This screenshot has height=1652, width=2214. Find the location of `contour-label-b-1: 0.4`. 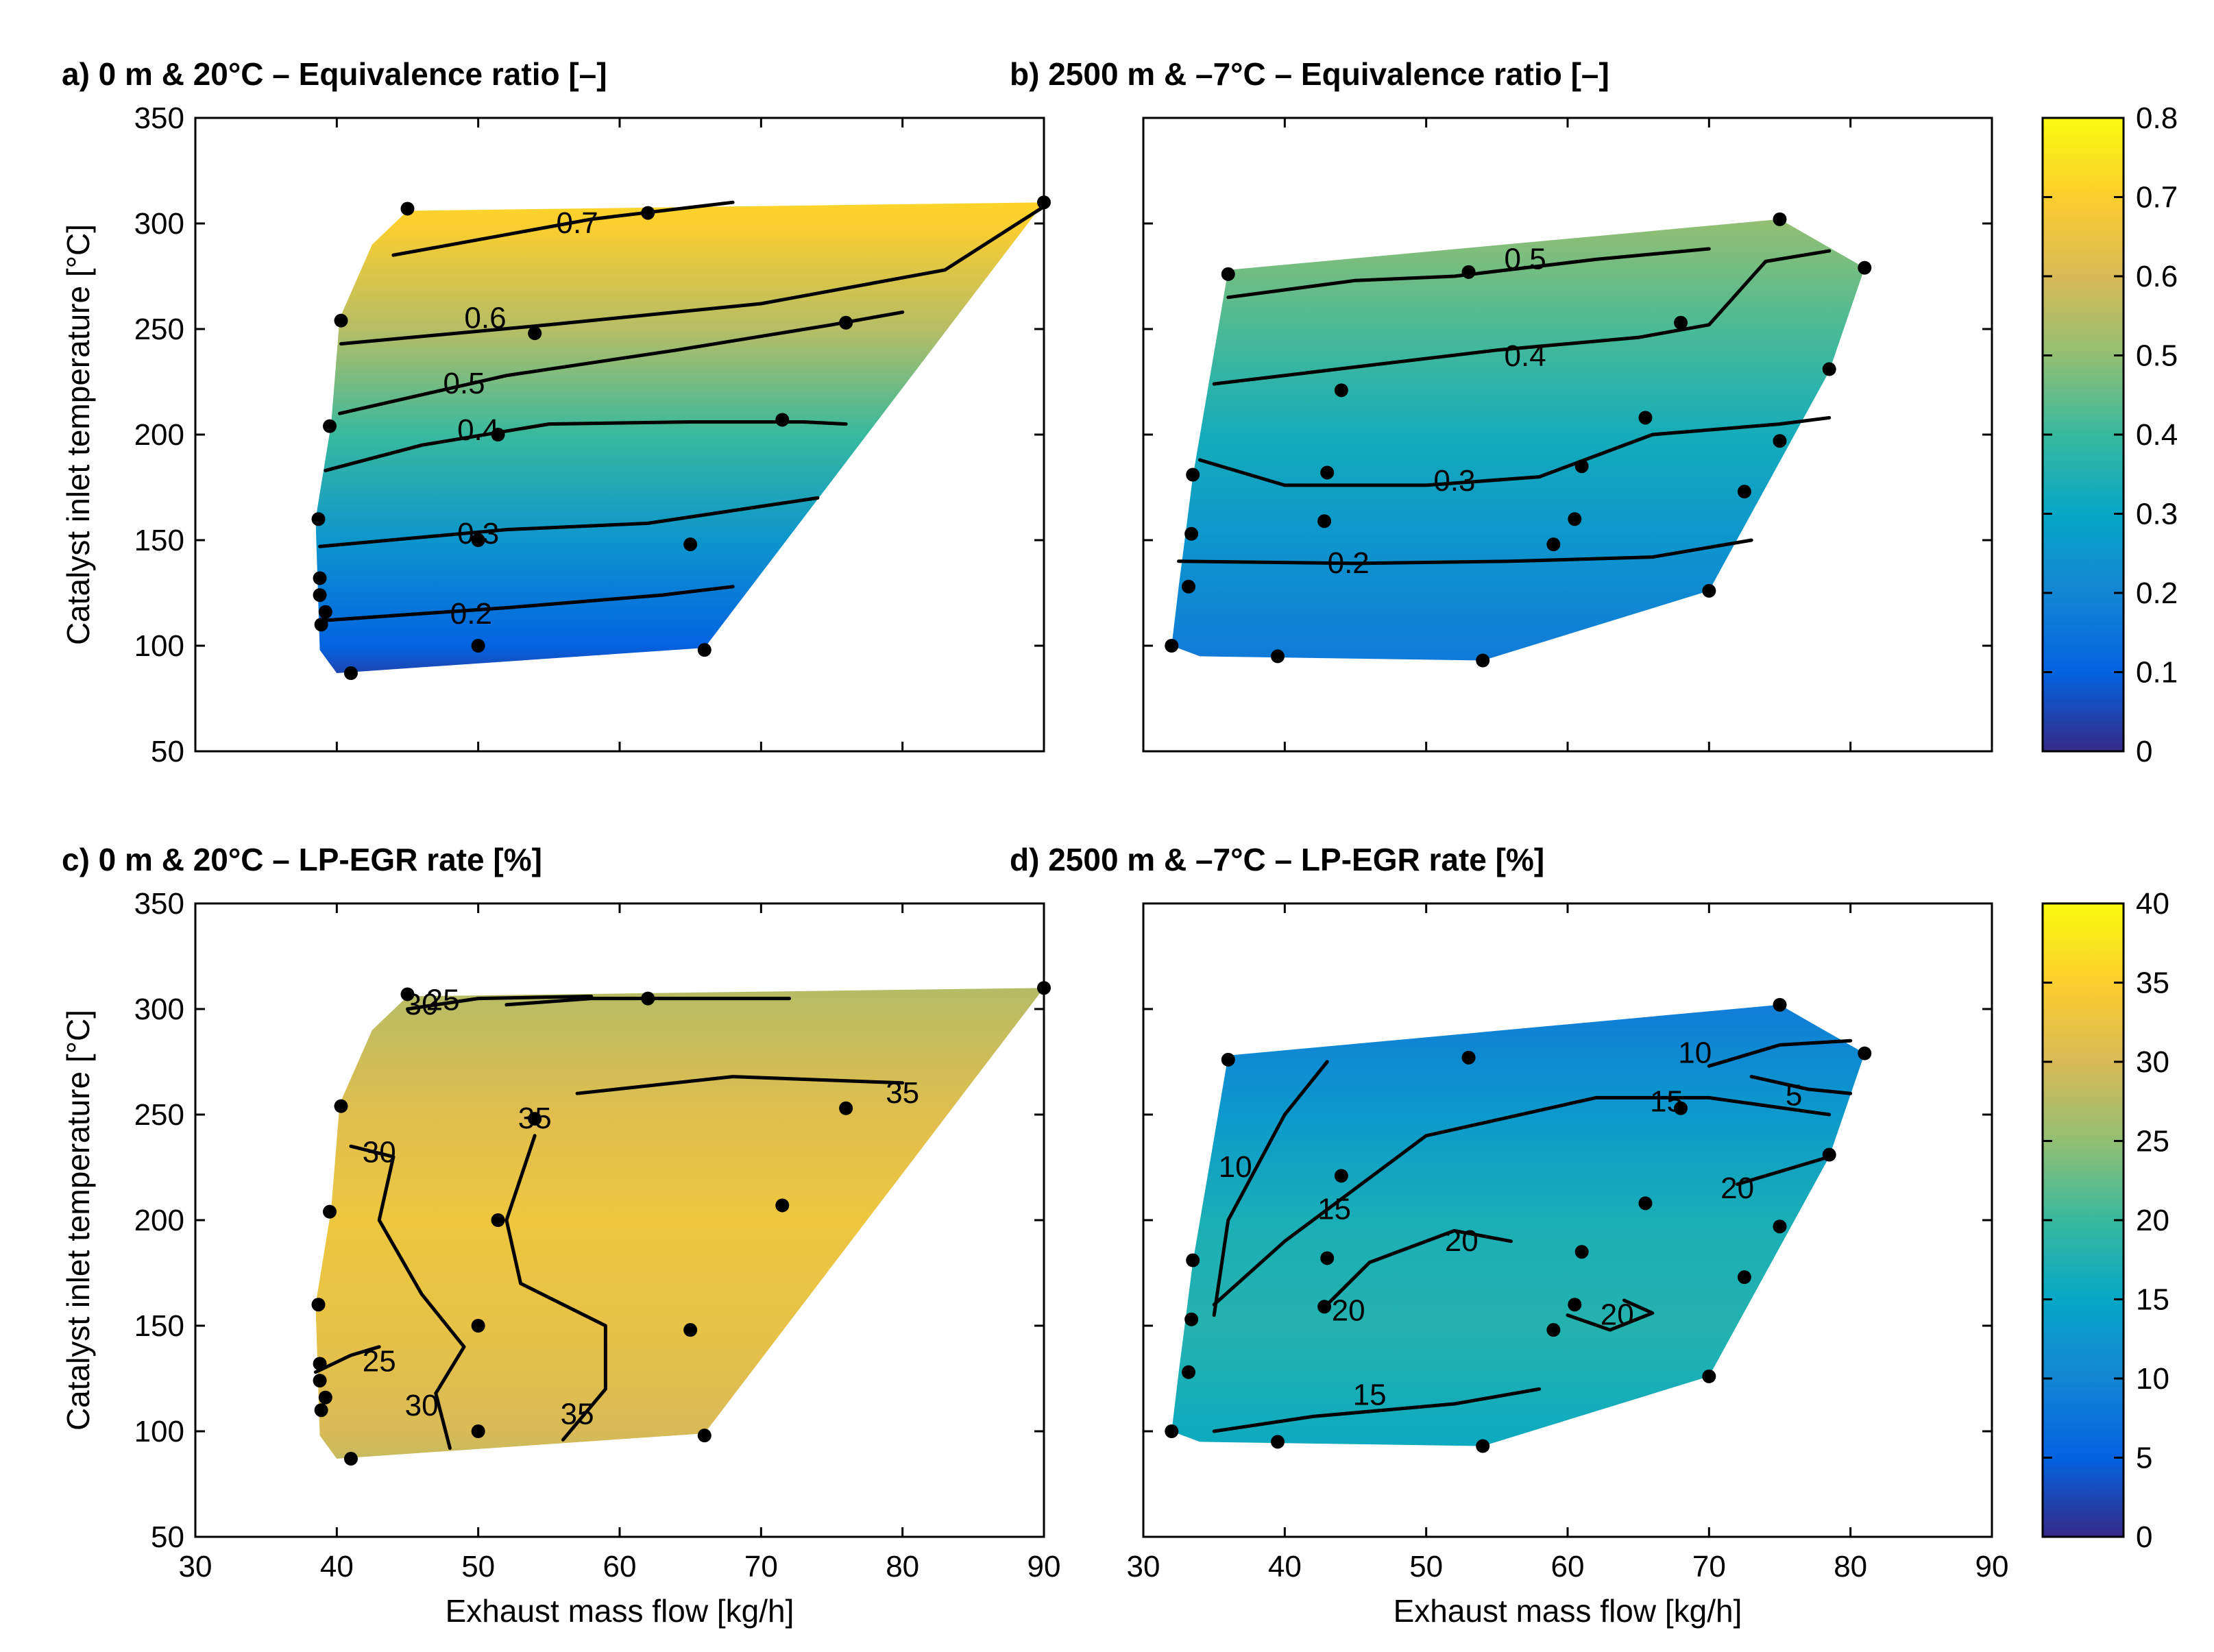

contour-label-b-1: 0.4 is located at coordinates (1525, 356).